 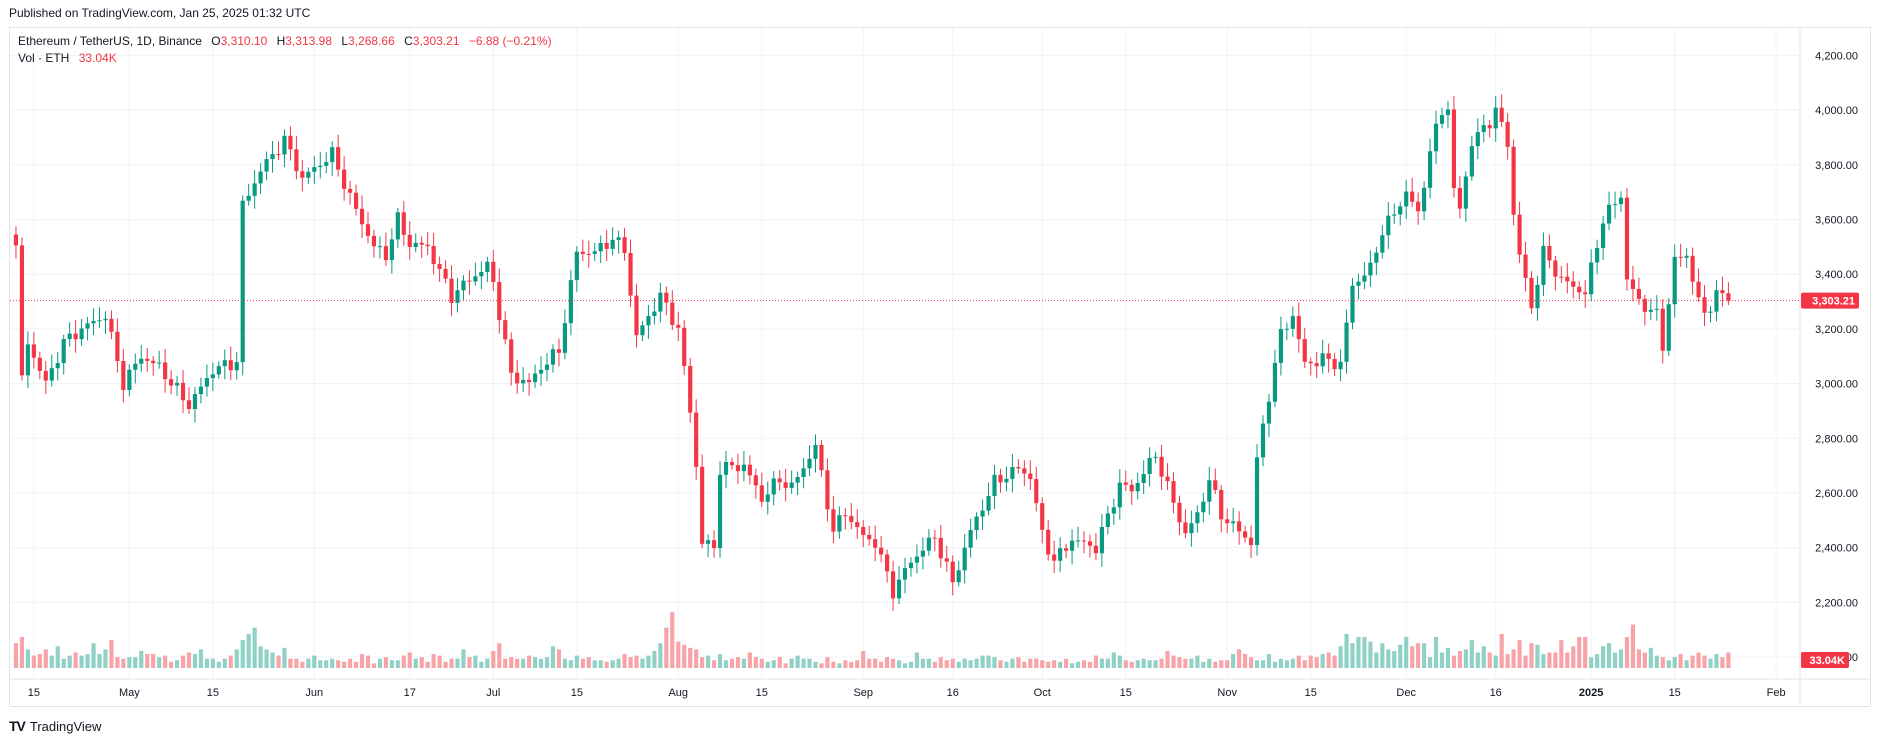 What do you see at coordinates (493, 693) in the screenshot?
I see `x-tick-label: Jul` at bounding box center [493, 693].